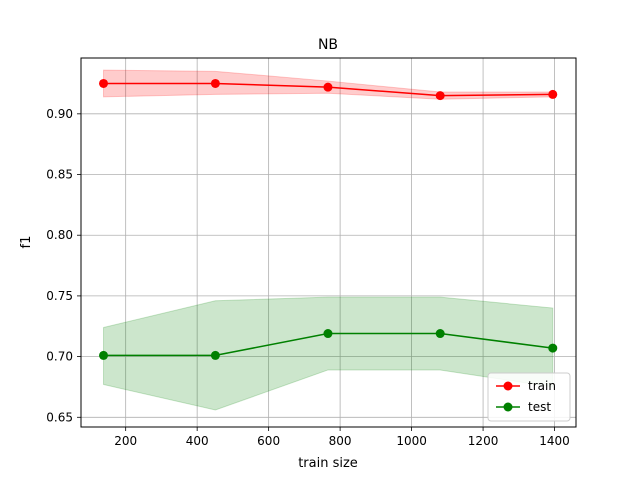 The width and height of the screenshot is (640, 480). What do you see at coordinates (508, 407) in the screenshot?
I see `legend-marker-test` at bounding box center [508, 407].